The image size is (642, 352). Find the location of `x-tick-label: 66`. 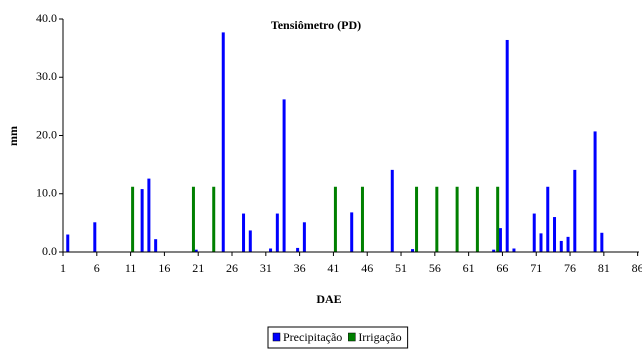

x-tick-label: 66 is located at coordinates (502, 268).